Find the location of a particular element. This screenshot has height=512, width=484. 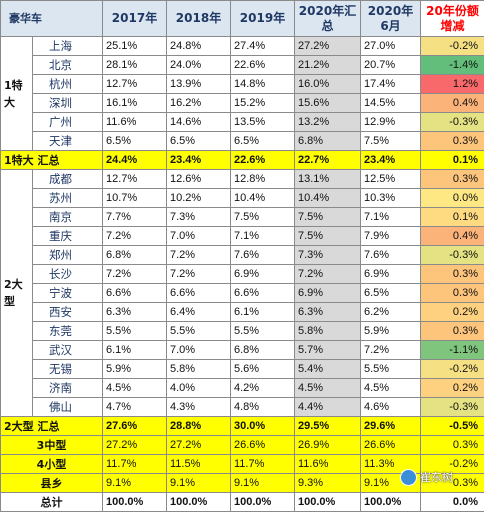

value-cell: 24.8% is located at coordinates (199, 46).